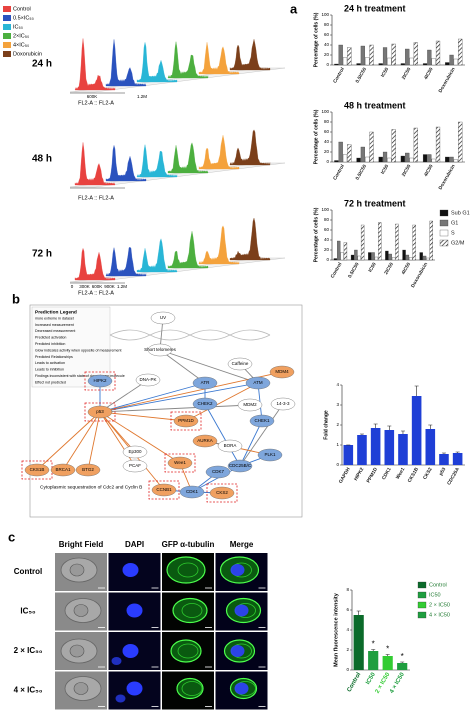  I want to click on pathway-legend-text: more extreme in dataset, so click(54, 318).